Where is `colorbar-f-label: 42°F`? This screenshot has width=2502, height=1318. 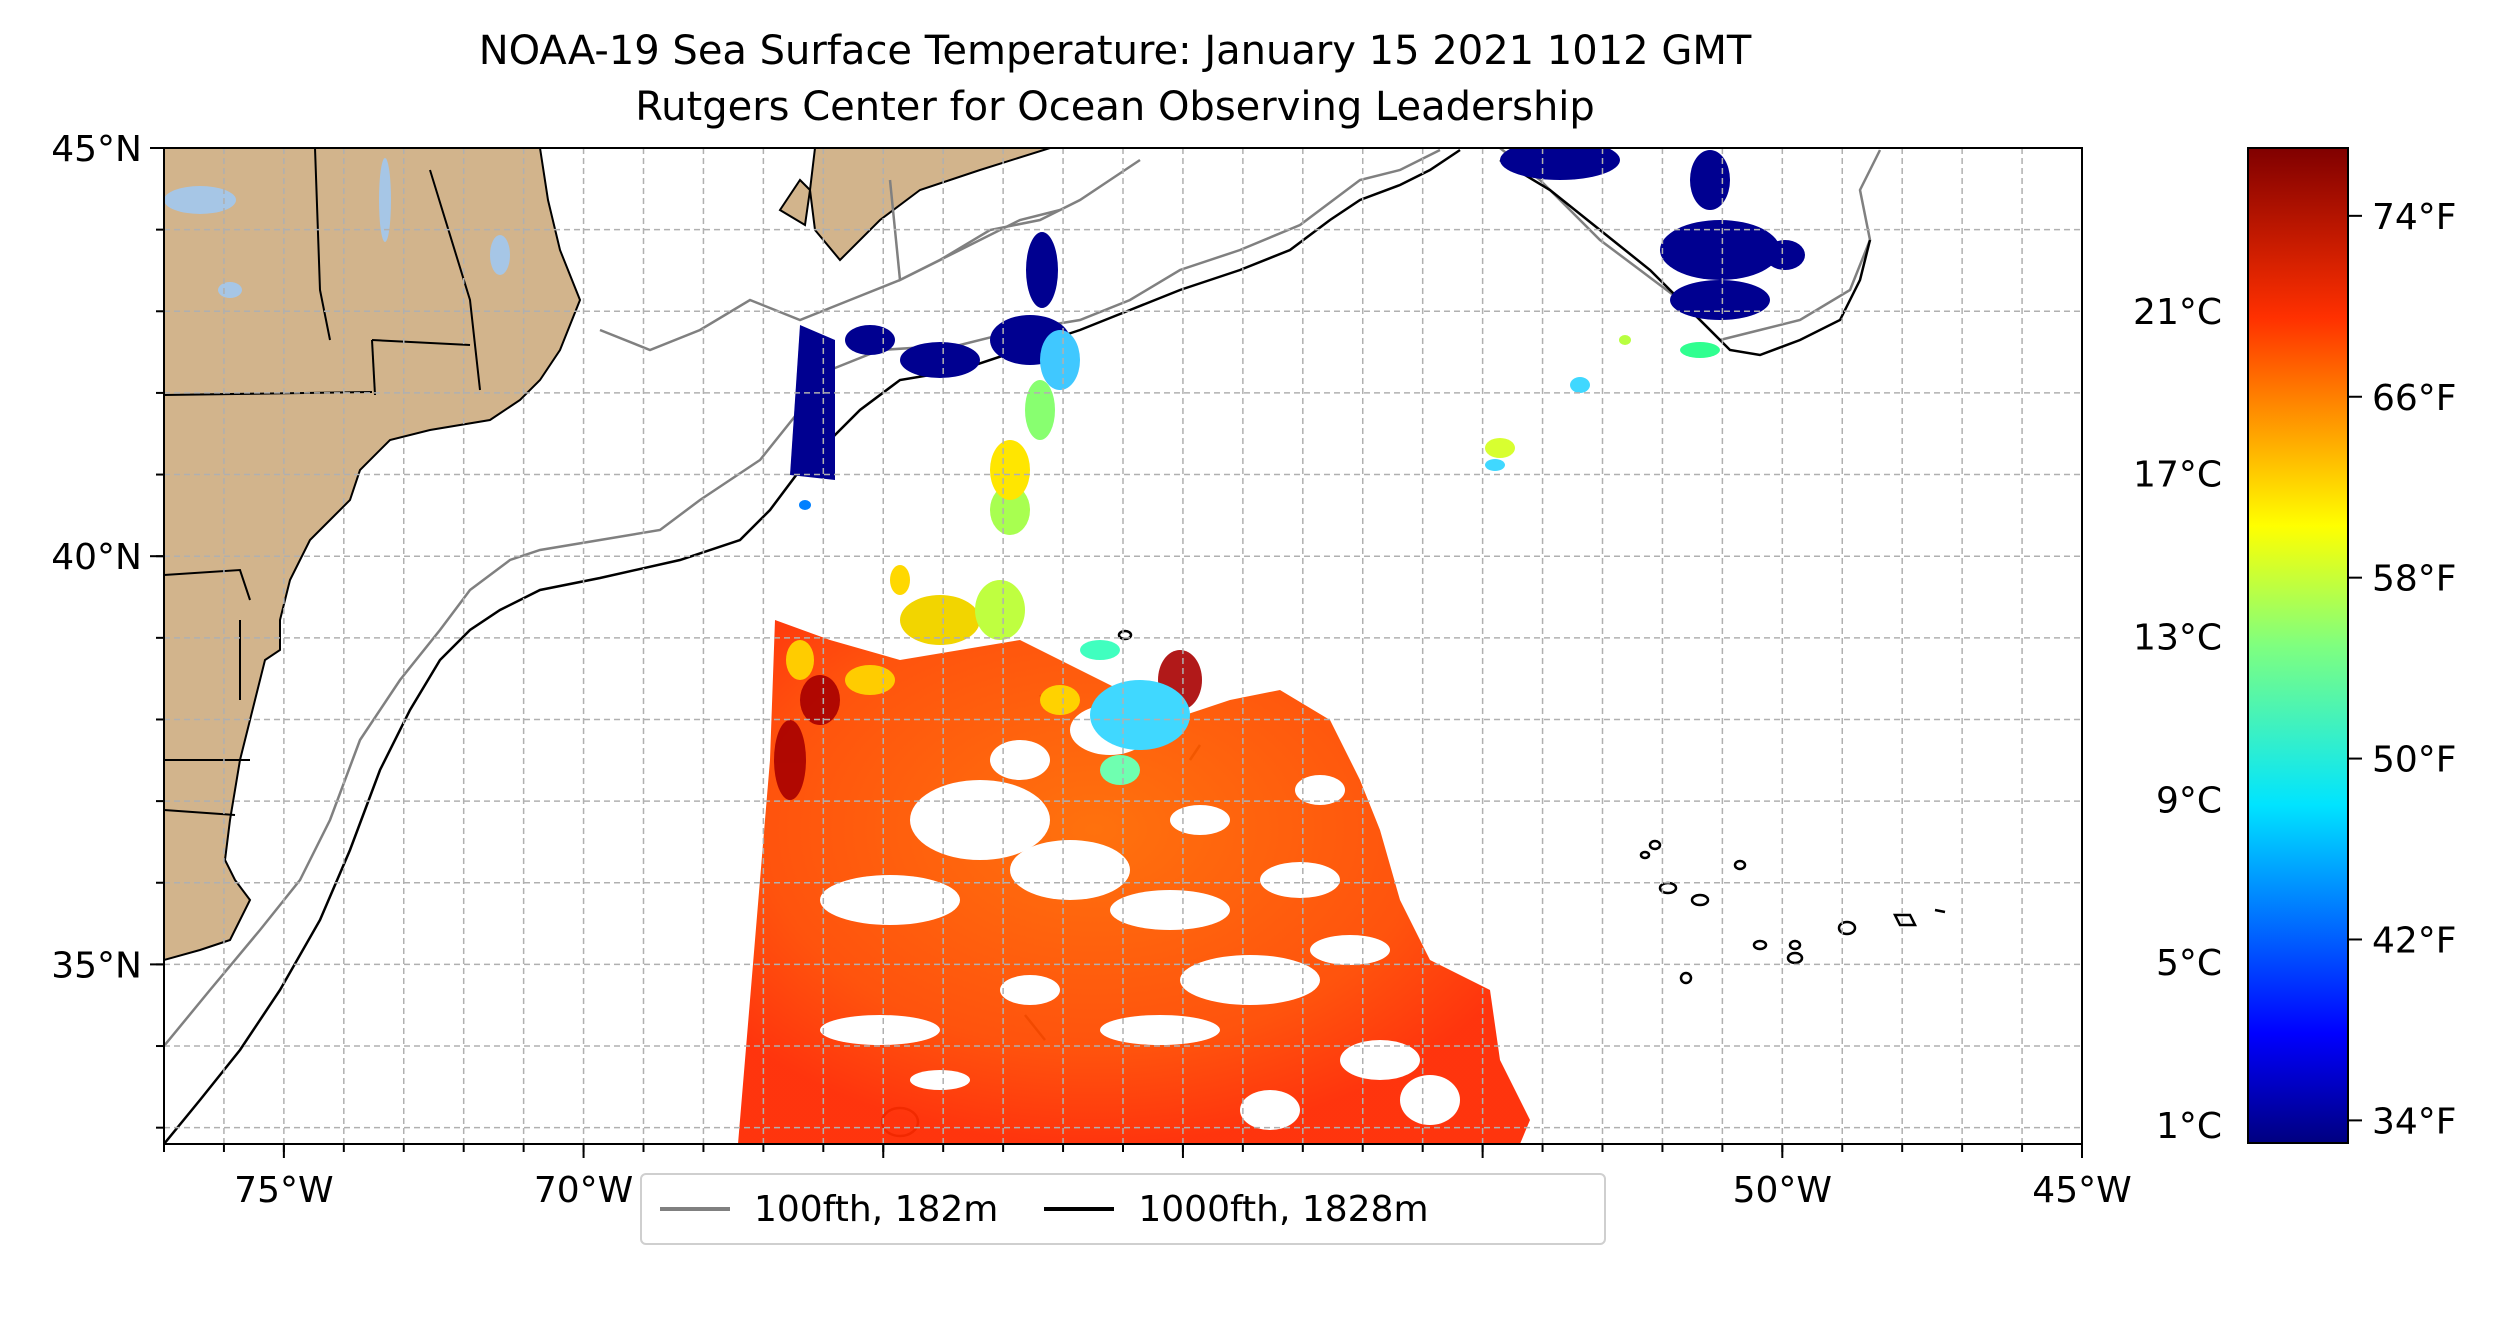
colorbar-f-label: 42°F is located at coordinates (2414, 940).